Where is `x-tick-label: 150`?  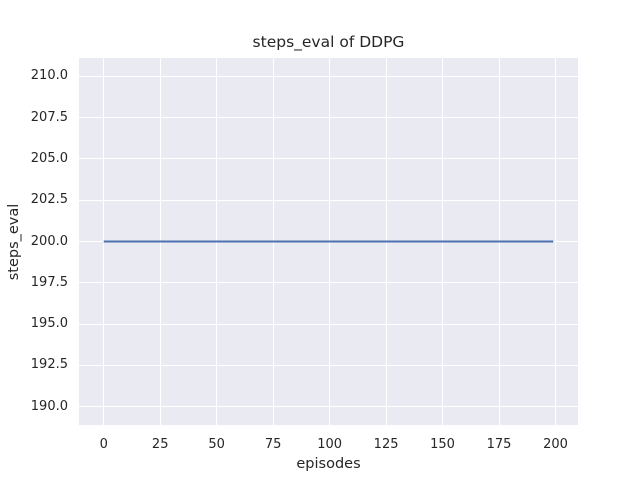
x-tick-label: 150 is located at coordinates (442, 444).